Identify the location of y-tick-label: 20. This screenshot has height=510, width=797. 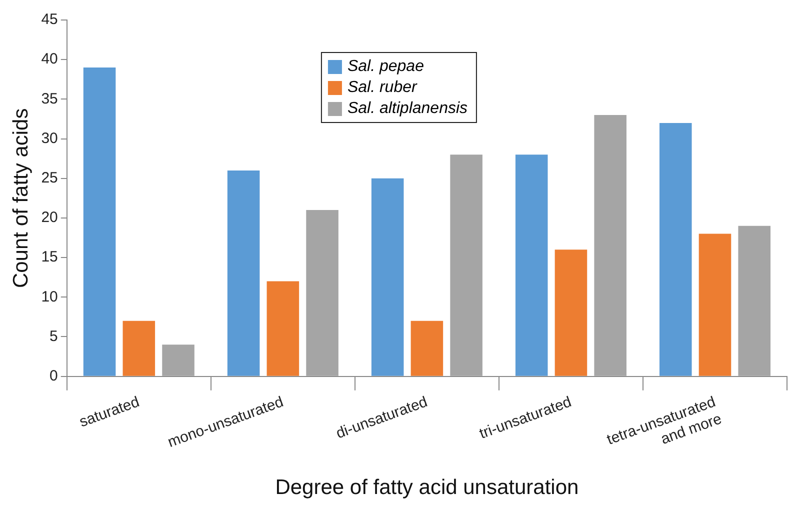
(49, 217).